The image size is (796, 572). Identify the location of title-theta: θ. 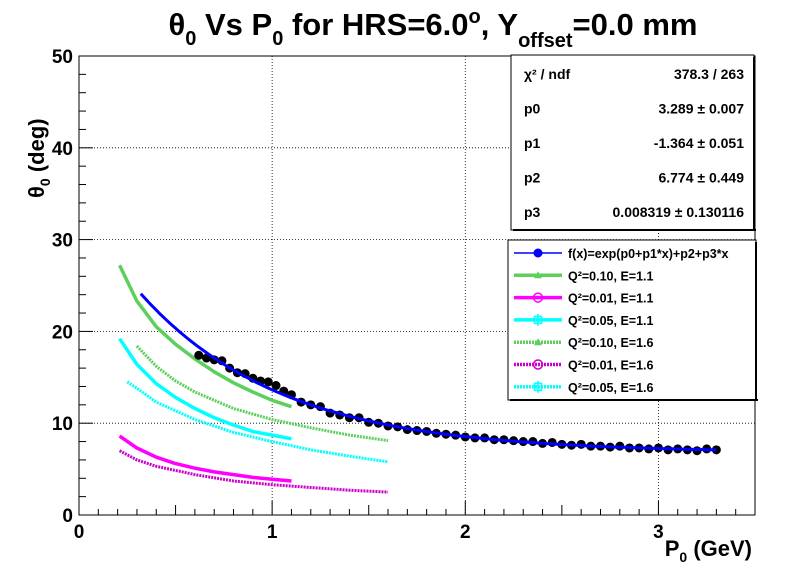
(176, 24).